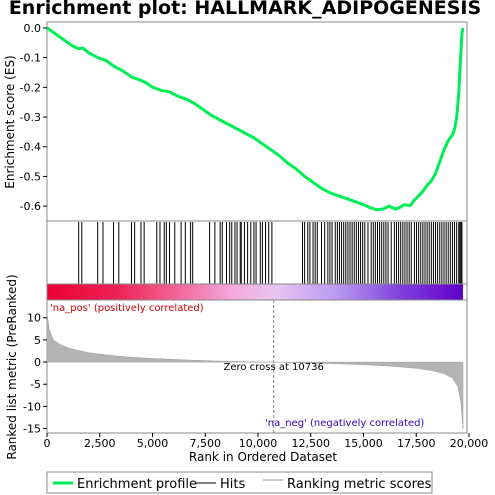 This screenshot has height=495, width=495. I want to click on metric-y-tick-label: 0, so click(37, 362).